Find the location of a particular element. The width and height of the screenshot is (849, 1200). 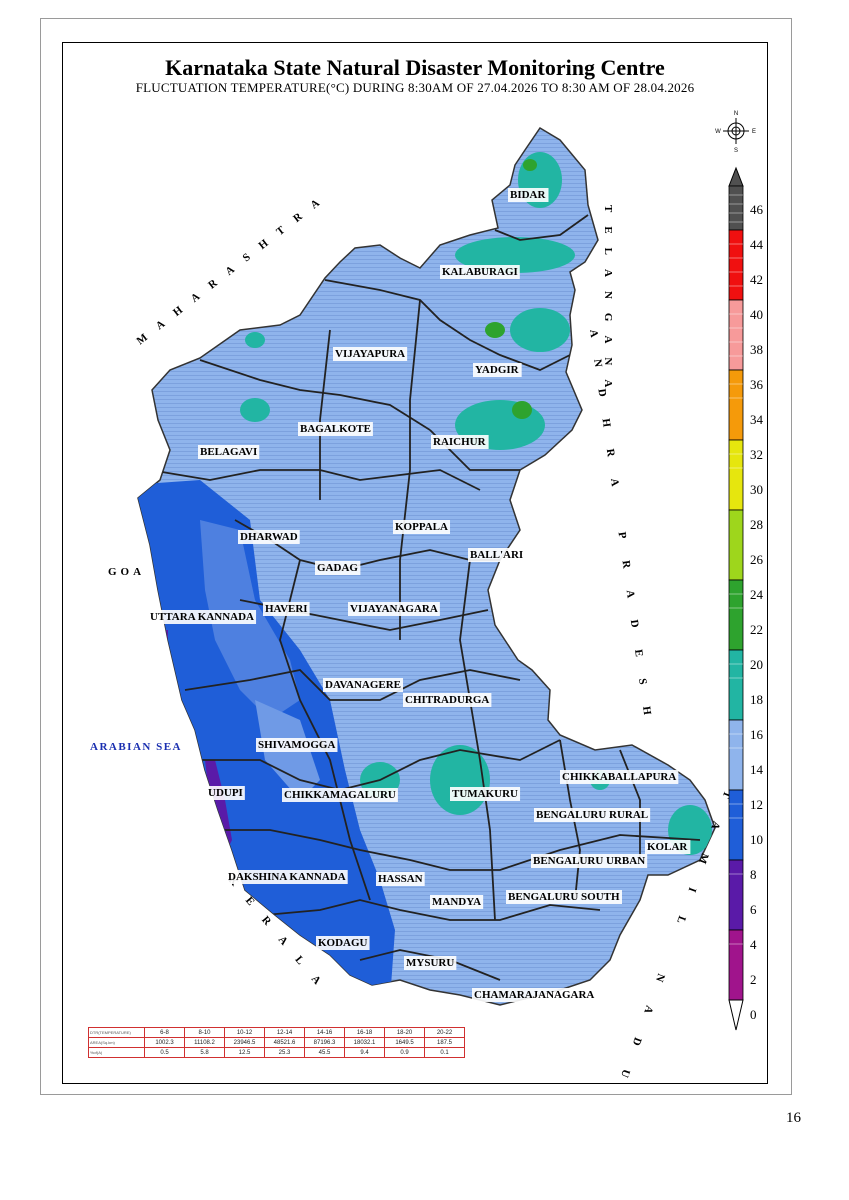

legend-tick: 24 is located at coordinates (757, 594).